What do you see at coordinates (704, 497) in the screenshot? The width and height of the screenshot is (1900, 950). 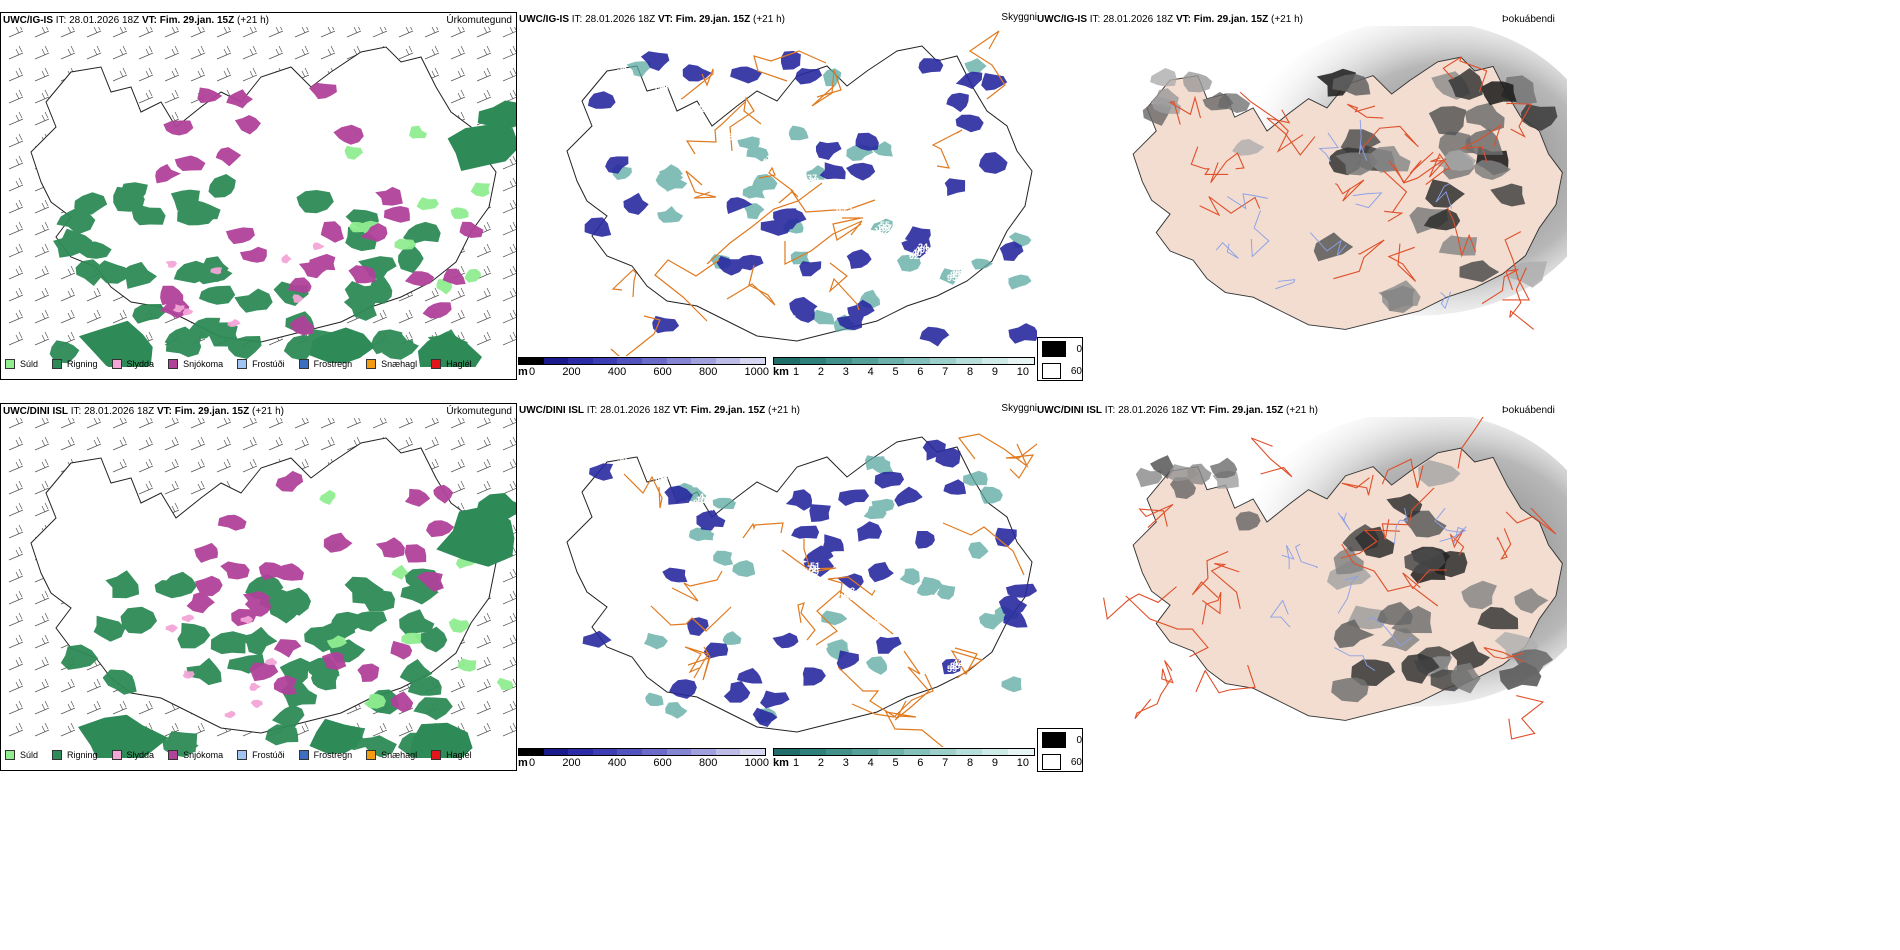 I see `cloud-base-label: 47` at bounding box center [704, 497].